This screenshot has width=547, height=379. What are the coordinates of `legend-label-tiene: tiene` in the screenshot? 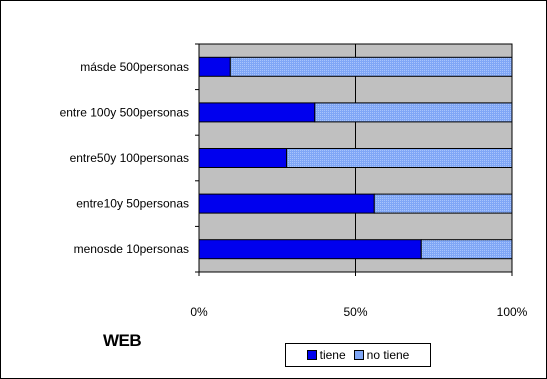 It's located at (332, 355).